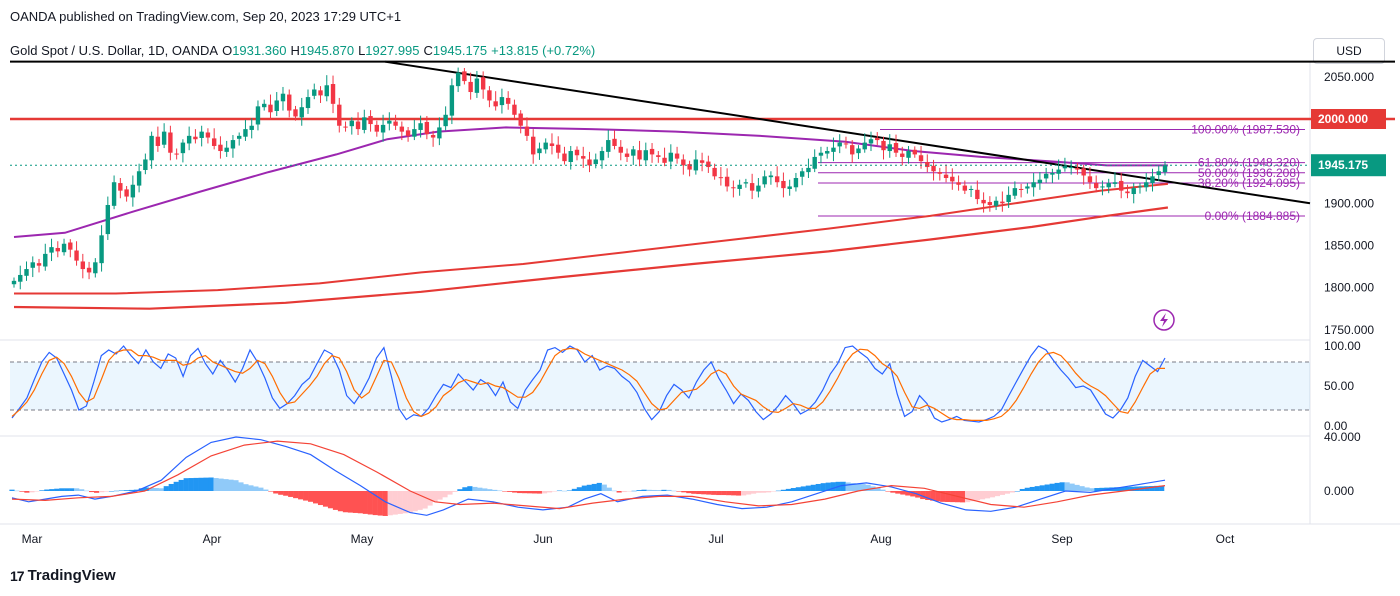 This screenshot has width=1400, height=596. What do you see at coordinates (1336, 426) in the screenshot?
I see `stoch-tick-label: 0.00` at bounding box center [1336, 426].